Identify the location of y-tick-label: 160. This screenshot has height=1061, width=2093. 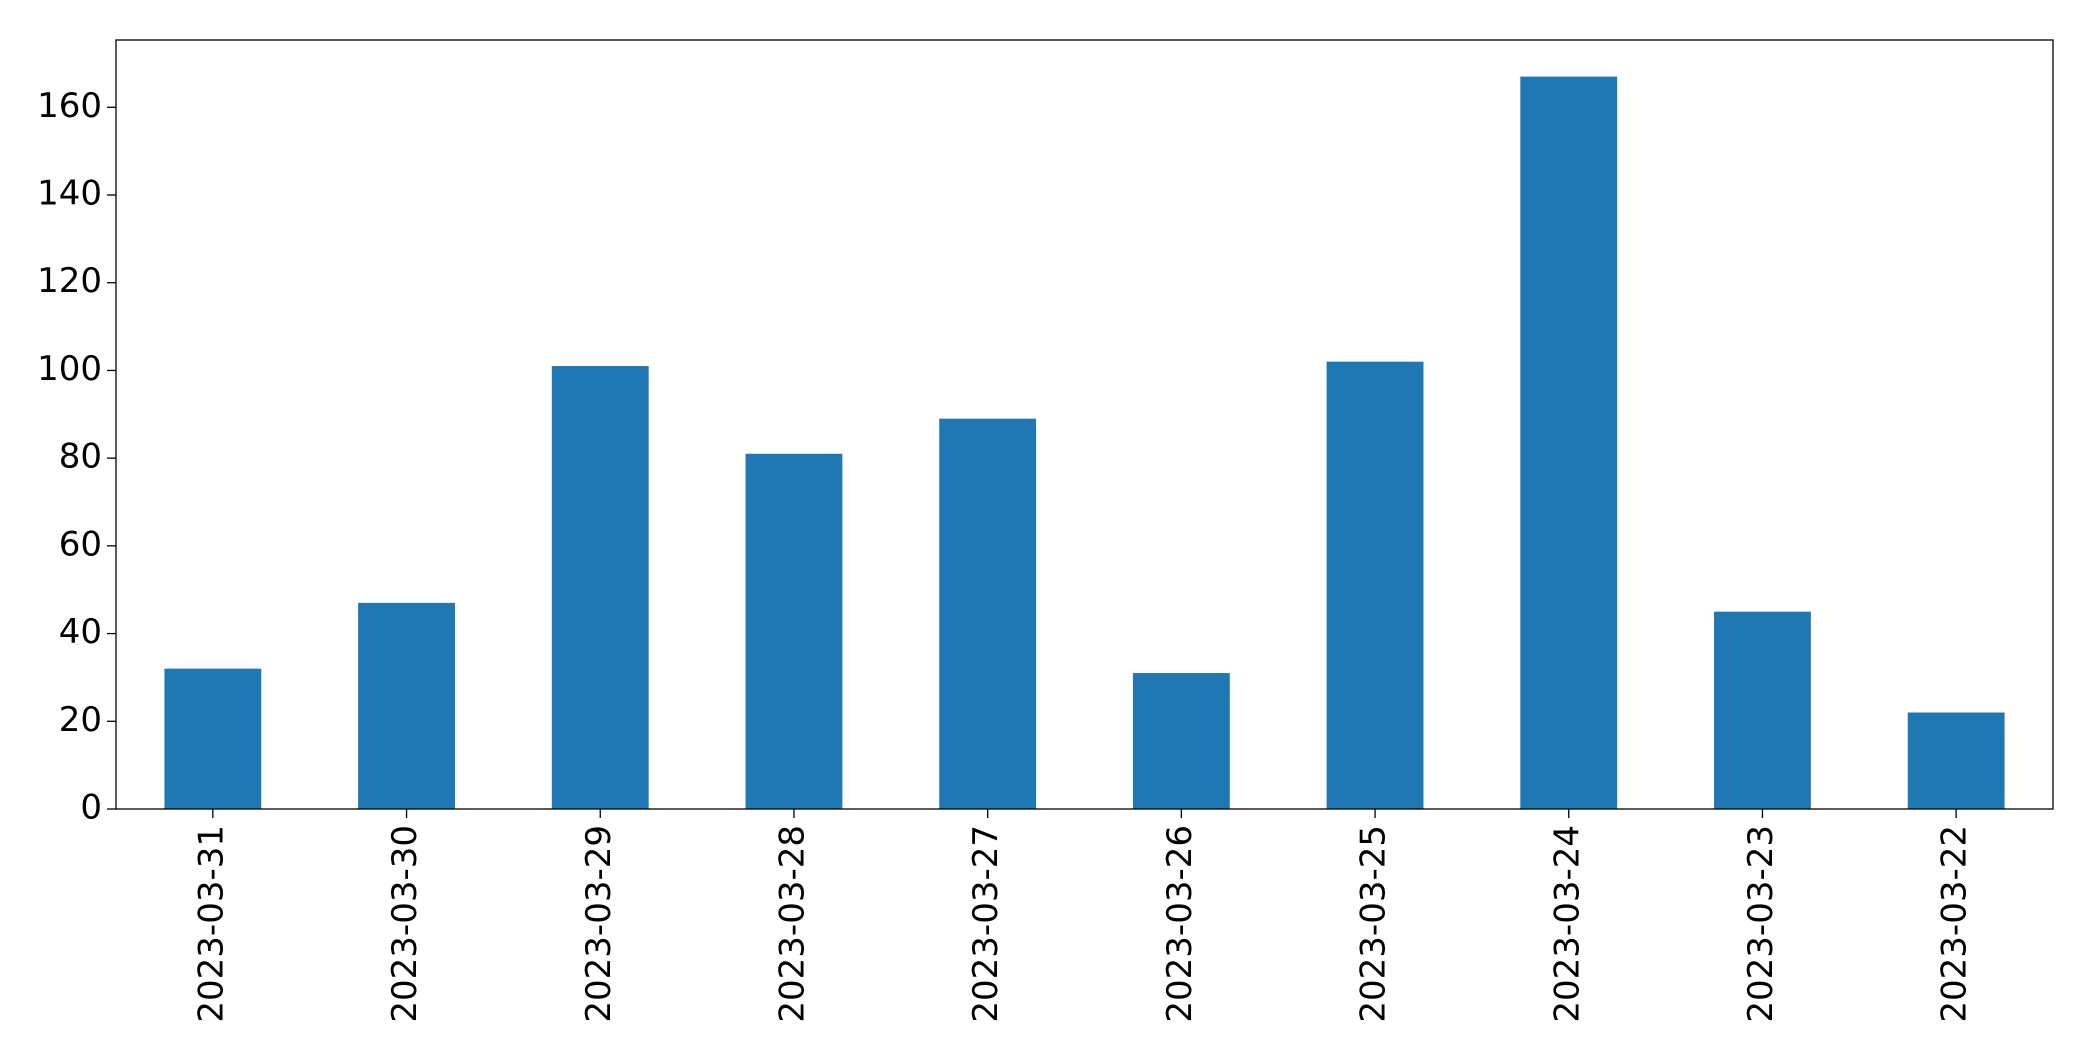
(69, 106).